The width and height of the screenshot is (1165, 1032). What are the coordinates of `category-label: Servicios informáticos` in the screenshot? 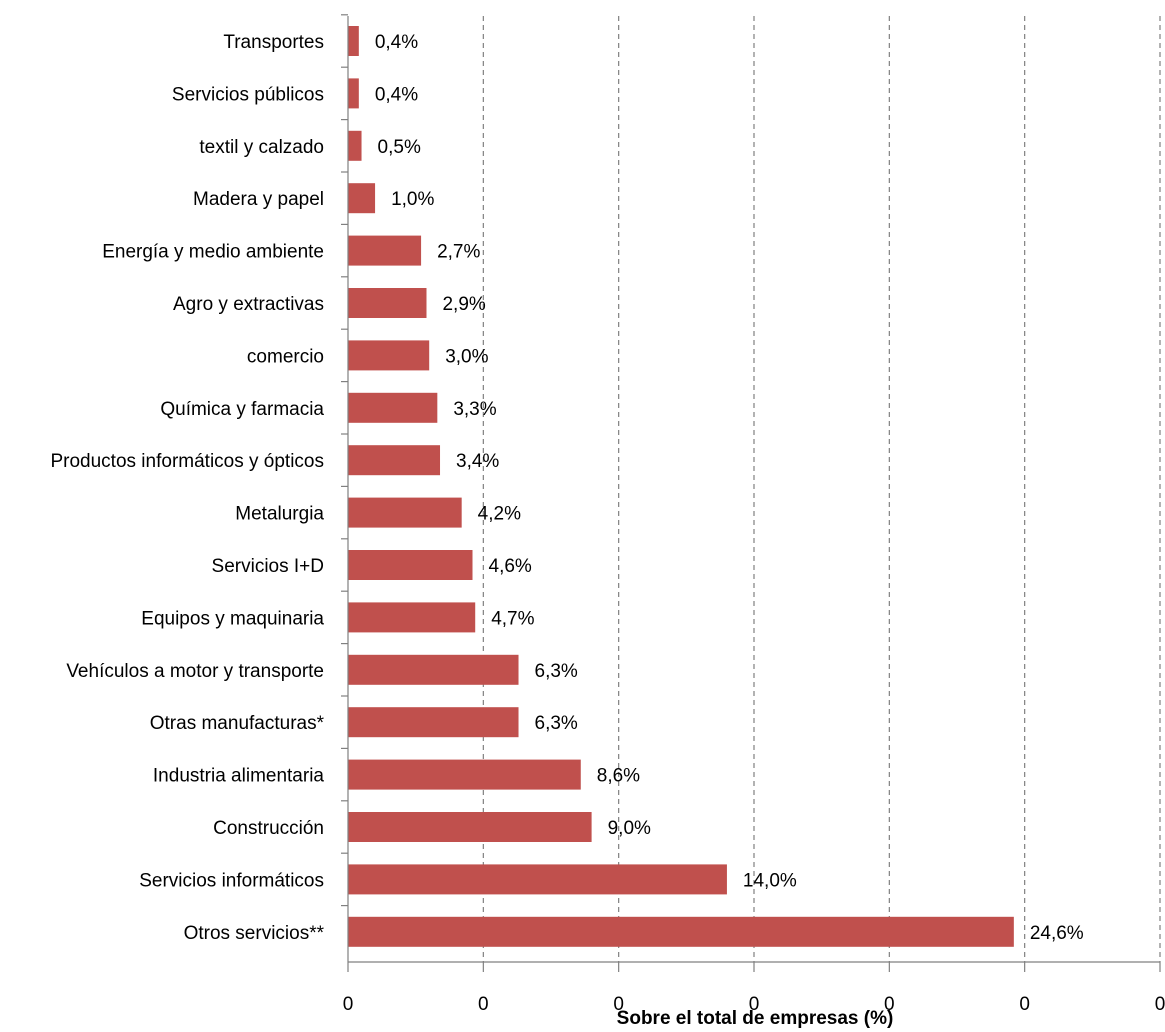 It's located at (231, 880).